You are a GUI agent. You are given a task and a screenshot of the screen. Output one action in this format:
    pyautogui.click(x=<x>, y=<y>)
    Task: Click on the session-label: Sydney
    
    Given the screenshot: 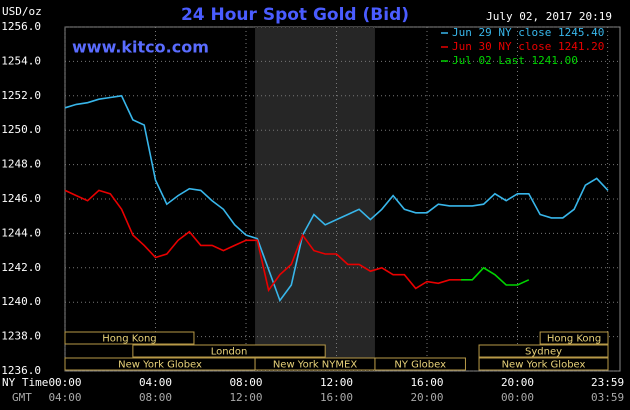 What is the action you would take?
    pyautogui.click(x=543, y=352)
    